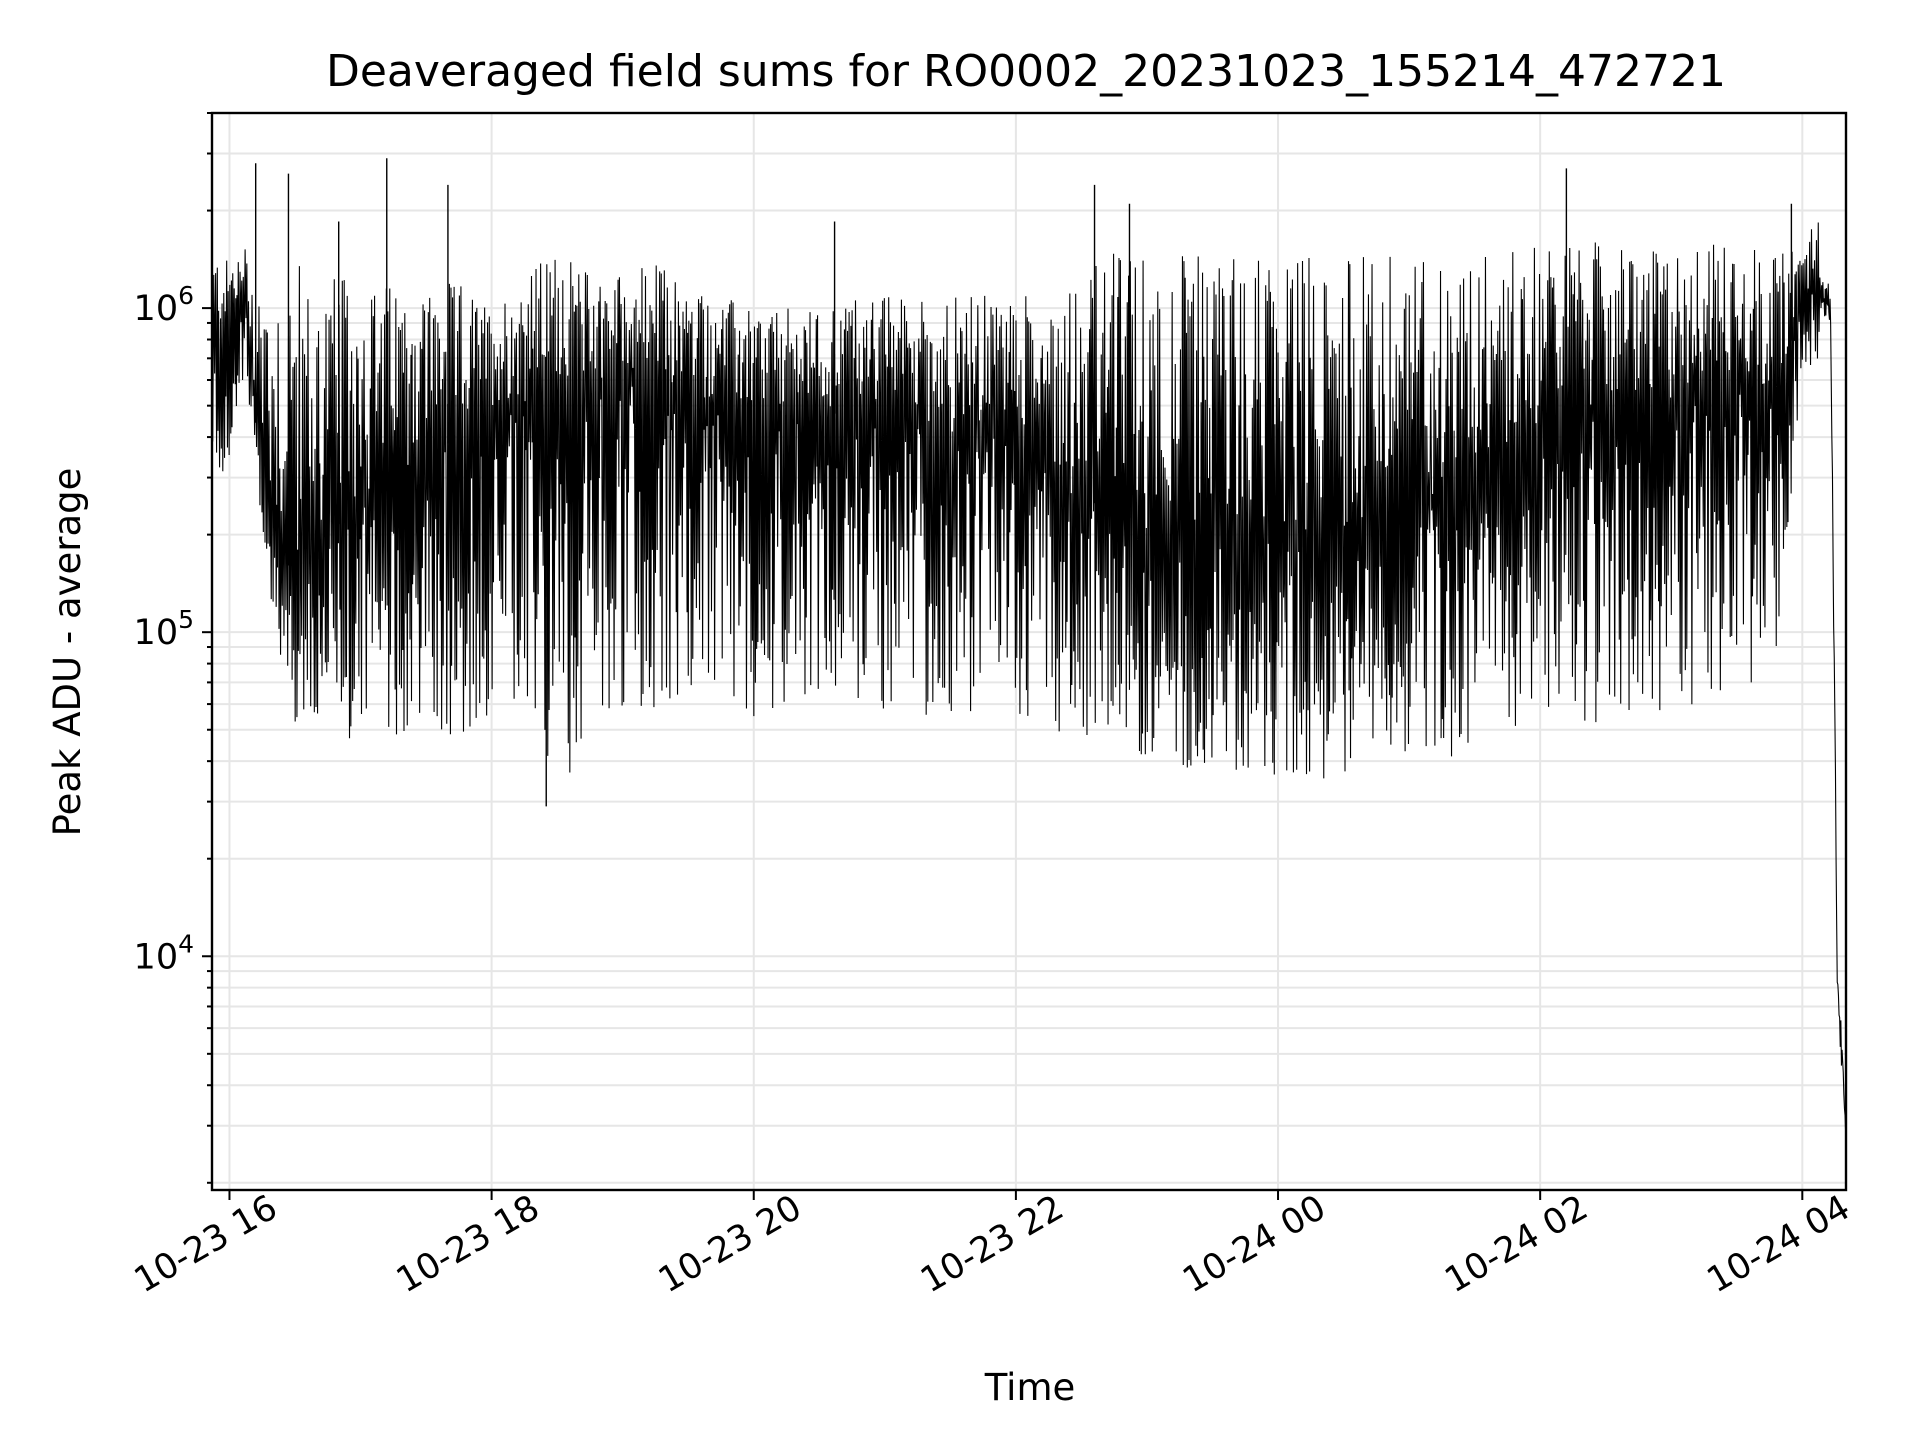  I want to click on y-axis-label: Peak ADU - average, so click(67, 652).